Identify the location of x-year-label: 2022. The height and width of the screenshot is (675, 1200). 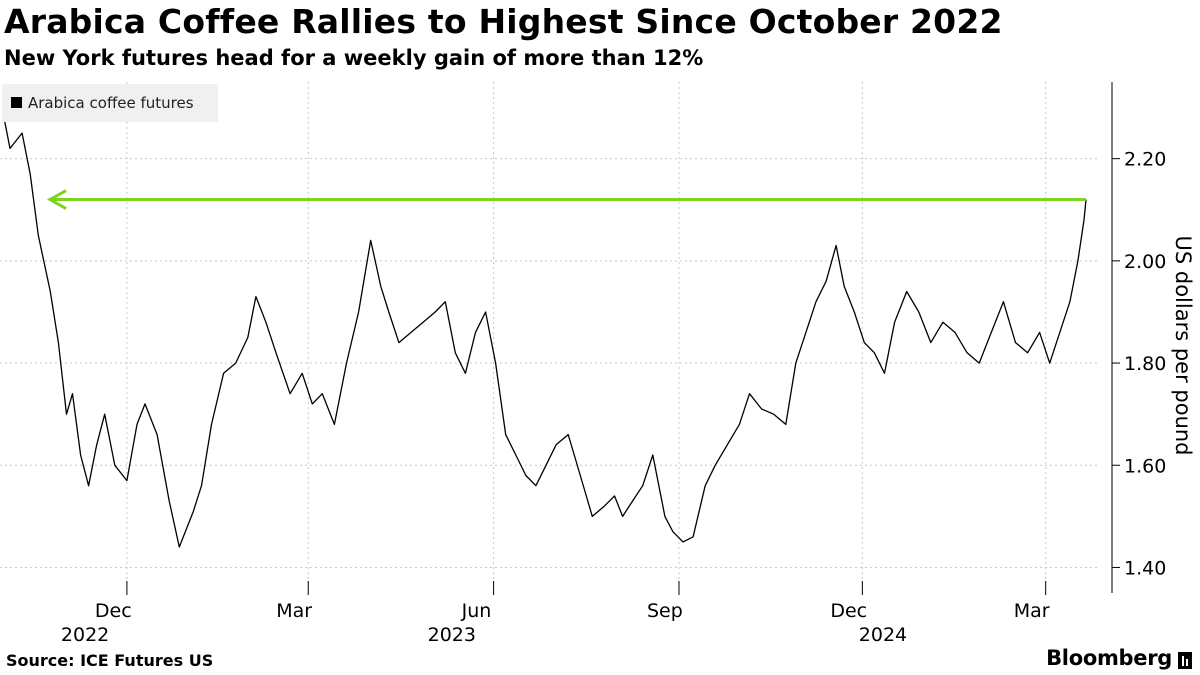
(85, 635).